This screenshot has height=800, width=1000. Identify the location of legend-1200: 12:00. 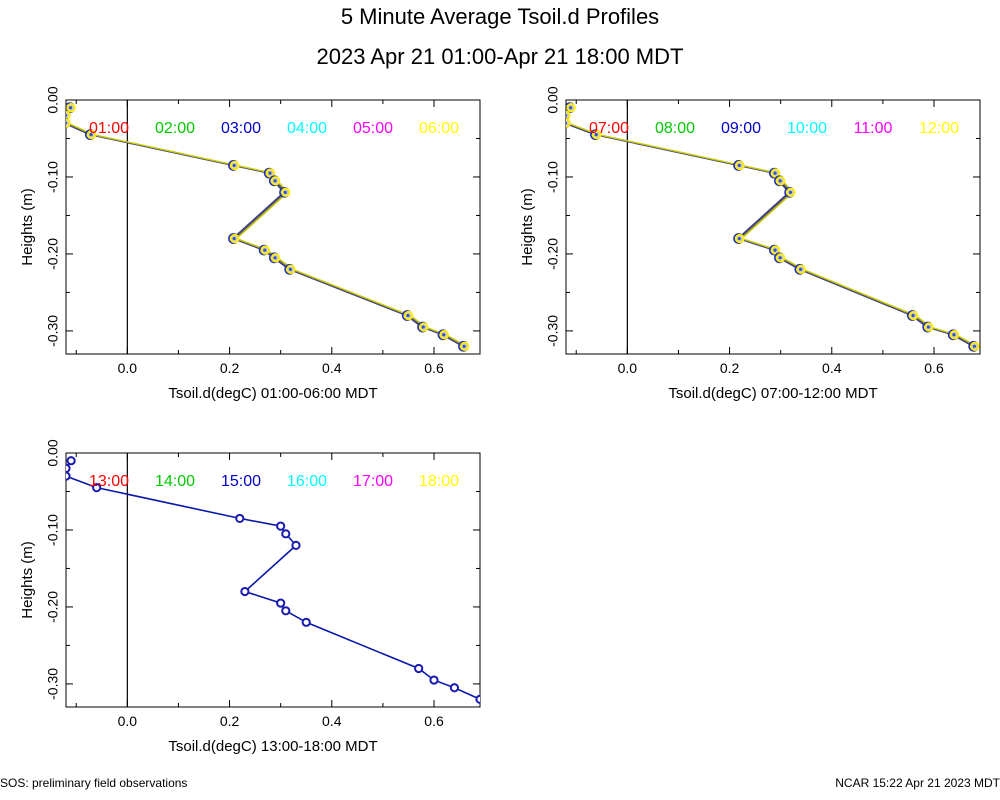
(939, 128).